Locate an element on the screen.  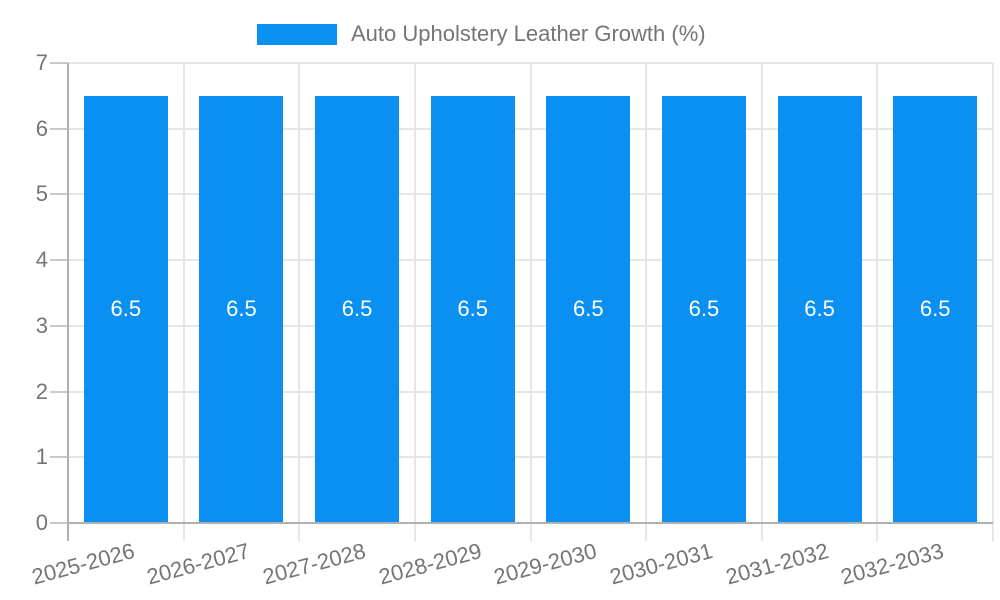
y-tick-label: 5 is located at coordinates (41, 194).